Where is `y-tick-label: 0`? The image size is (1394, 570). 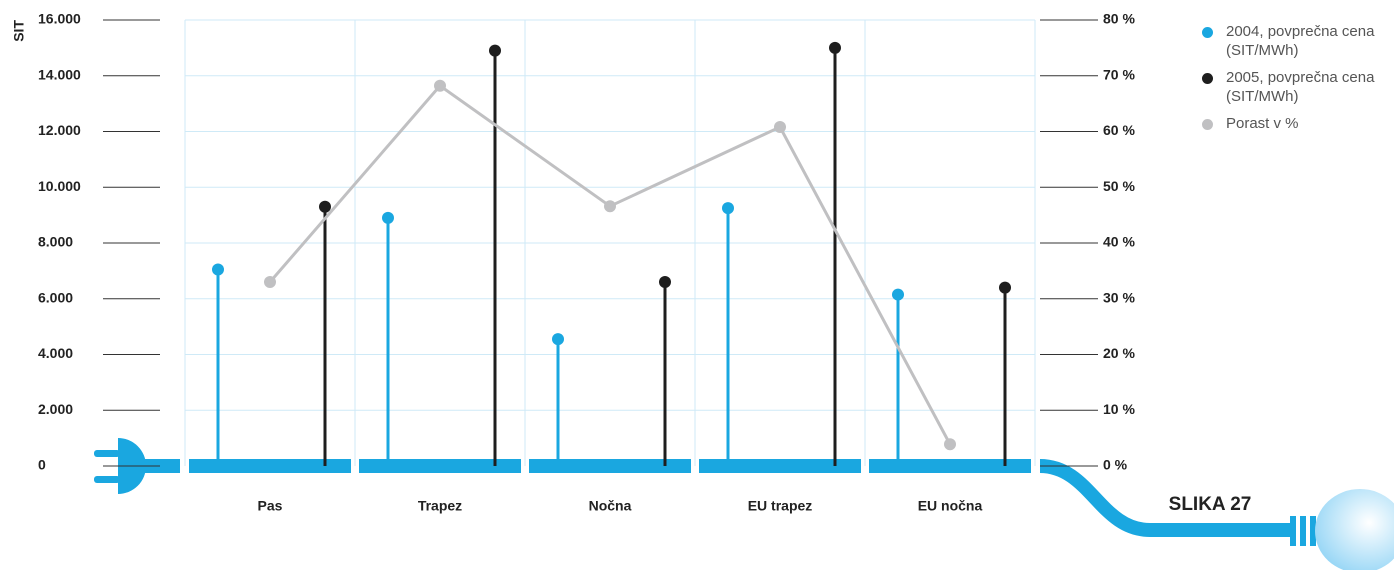 y-tick-label: 0 is located at coordinates (42, 465).